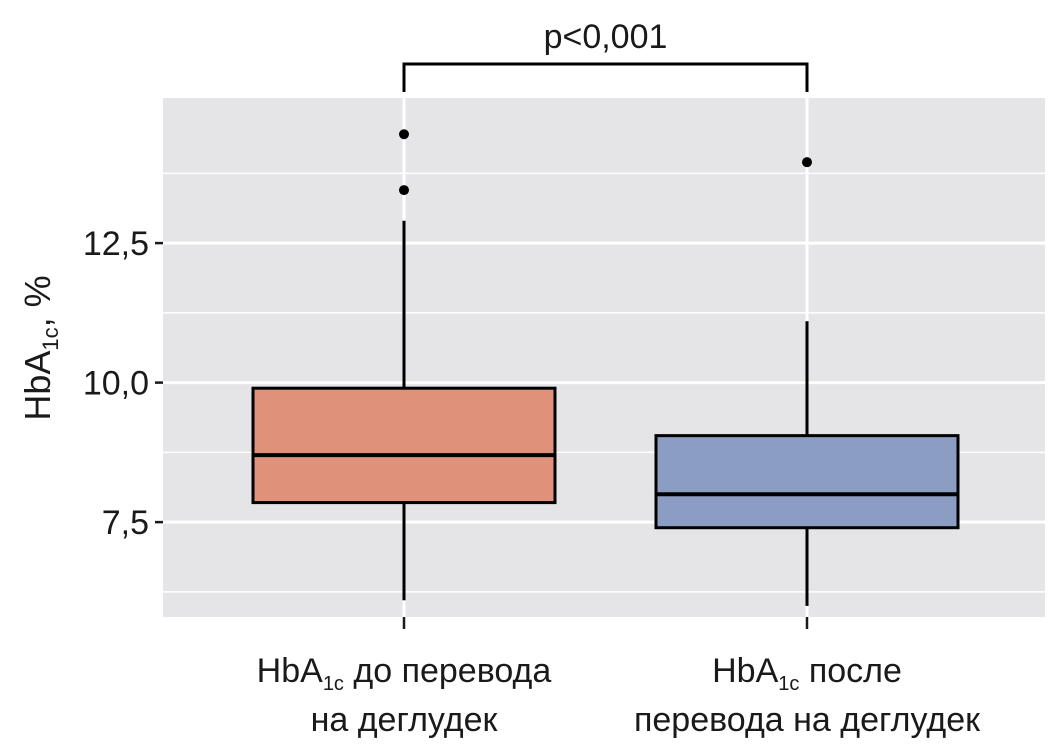  I want to click on category-label-line1: HbA1c до перевода, so click(404, 673).